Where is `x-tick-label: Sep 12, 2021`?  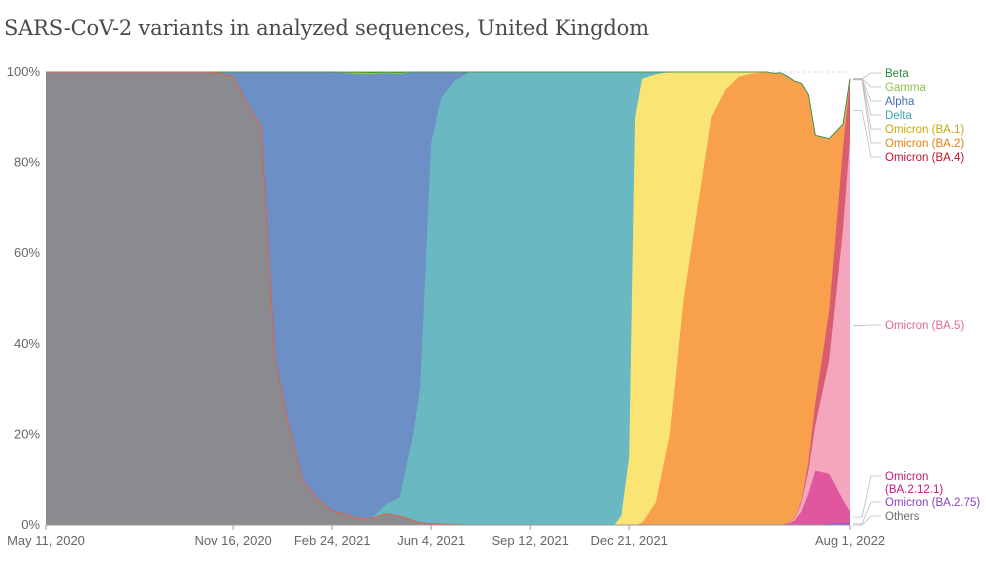
x-tick-label: Sep 12, 2021 is located at coordinates (530, 540).